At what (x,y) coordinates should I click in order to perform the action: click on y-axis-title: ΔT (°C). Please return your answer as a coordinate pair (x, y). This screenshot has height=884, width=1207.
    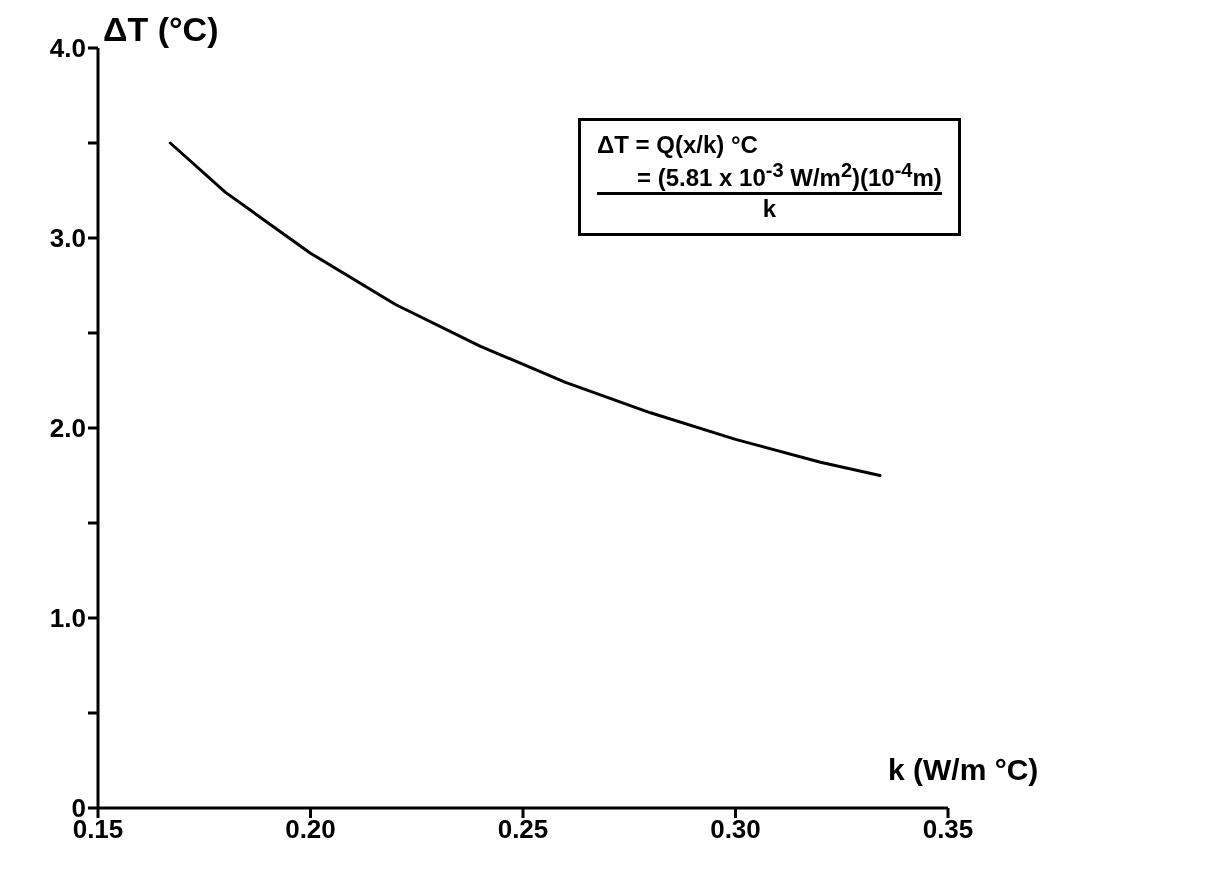
    Looking at the image, I should click on (161, 29).